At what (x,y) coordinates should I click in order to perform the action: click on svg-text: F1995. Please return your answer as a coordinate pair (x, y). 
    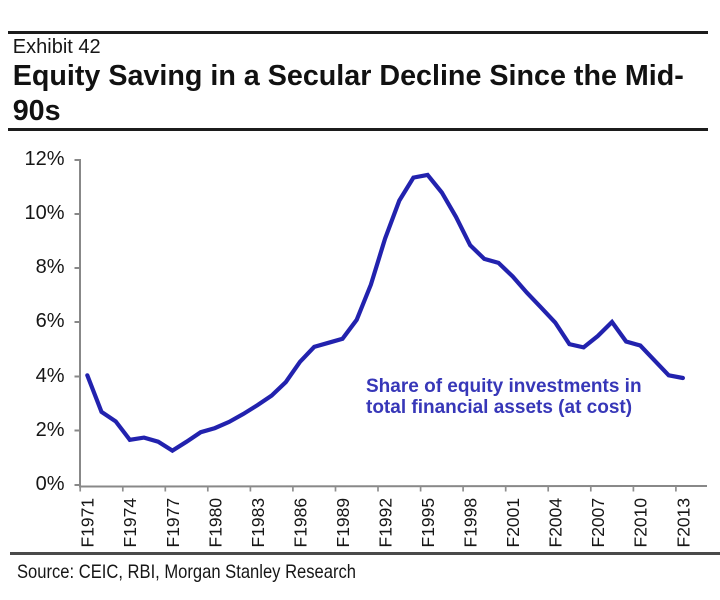
    Looking at the image, I should click on (428, 523).